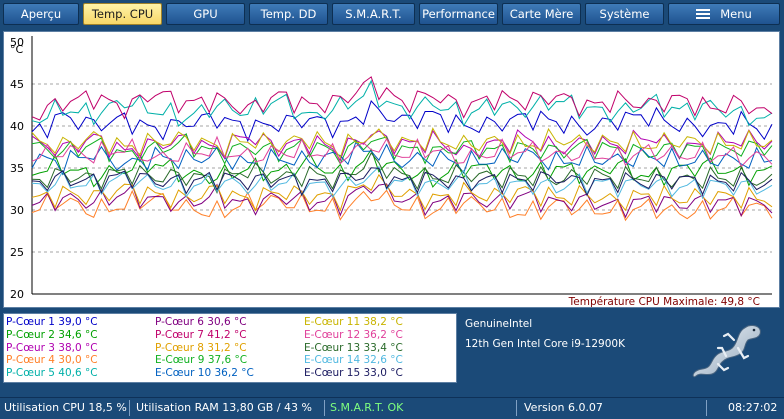 This screenshot has width=784, height=419. What do you see at coordinates (17, 294) in the screenshot?
I see `y-tick-label: 20` at bounding box center [17, 294].